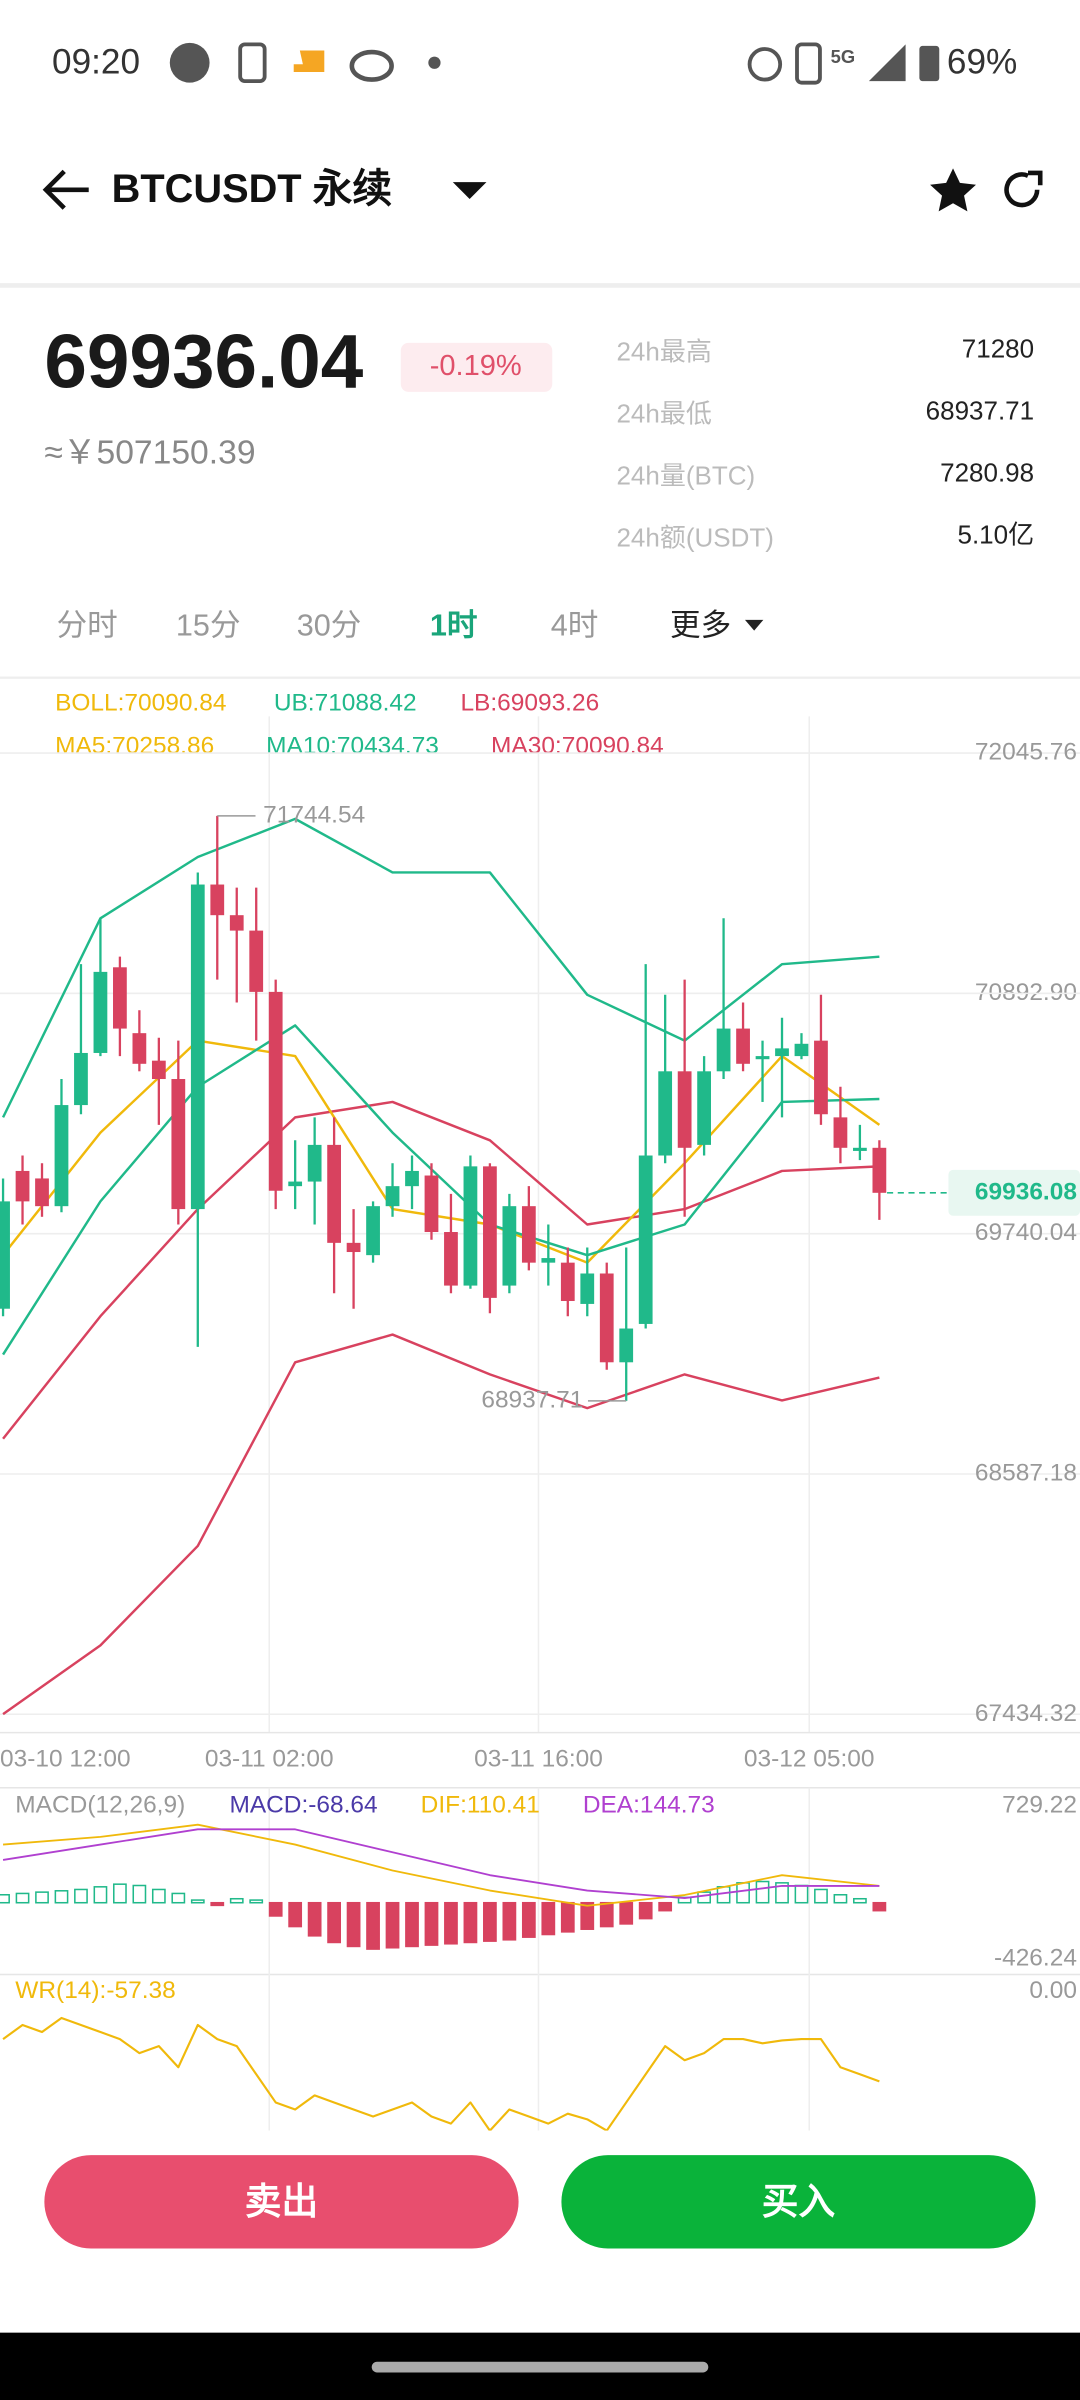 The height and width of the screenshot is (2400, 1080). Describe the element at coordinates (694, 537) in the screenshot. I see `stat-label: 24h额(USDT)` at that location.